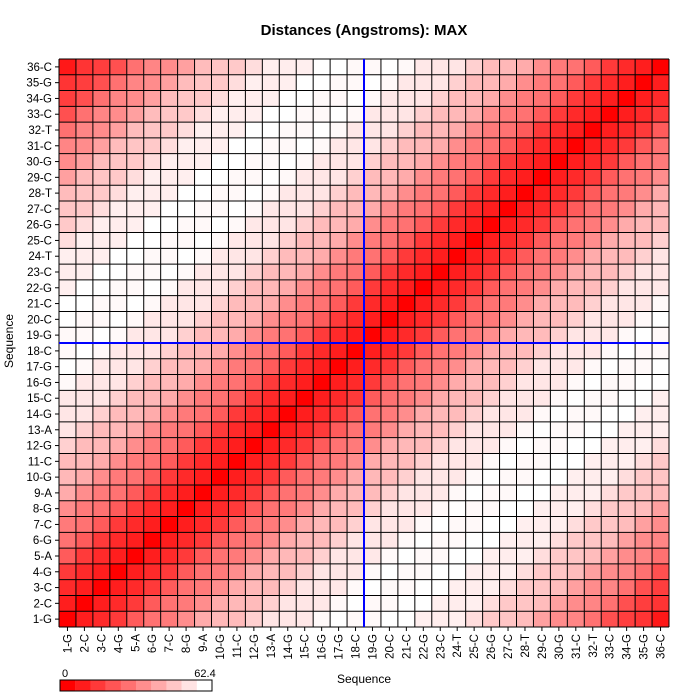 The image size is (700, 700). Describe the element at coordinates (43, 494) in the screenshot. I see `y-tick-label: 9-A` at that location.